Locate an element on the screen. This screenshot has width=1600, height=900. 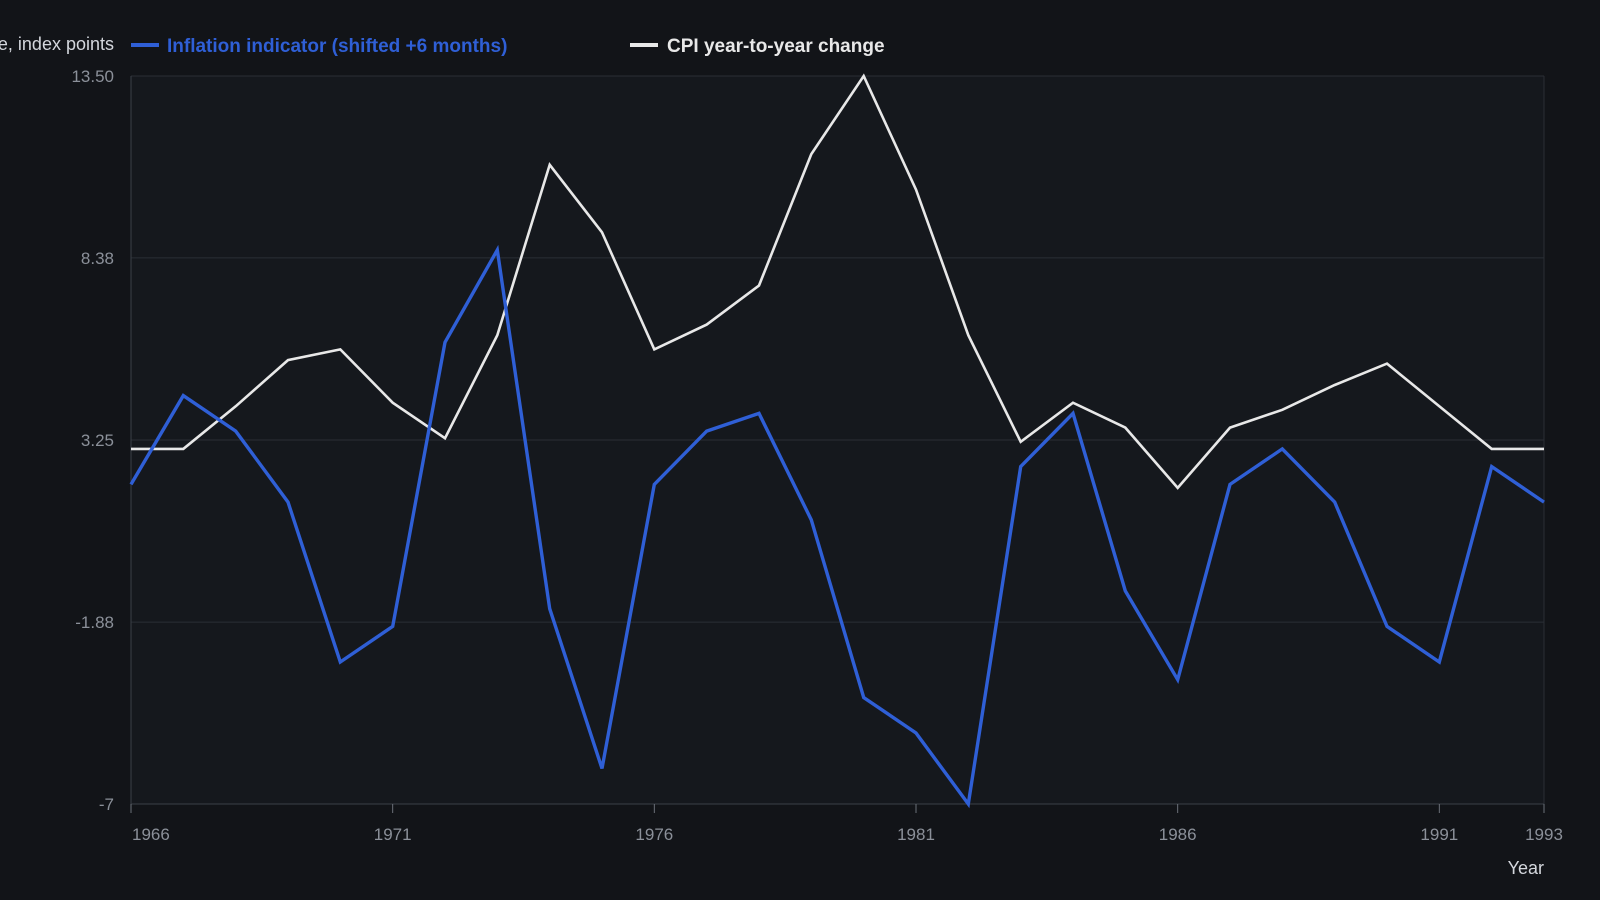
x-tick-label: 1986 is located at coordinates (1178, 834).